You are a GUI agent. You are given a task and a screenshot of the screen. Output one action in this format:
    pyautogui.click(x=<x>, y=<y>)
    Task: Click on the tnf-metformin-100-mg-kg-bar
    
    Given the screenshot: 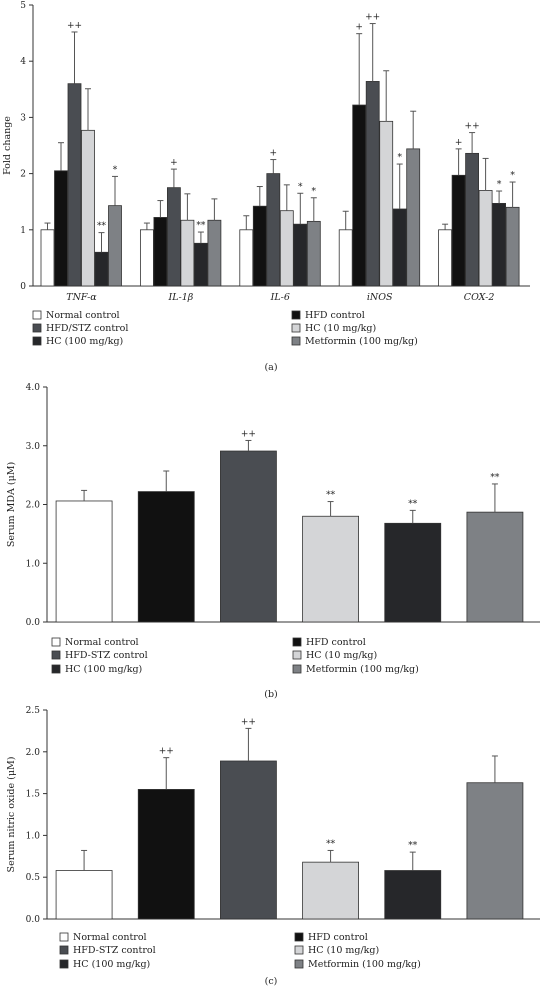 What is the action you would take?
    pyautogui.click(x=115, y=246)
    